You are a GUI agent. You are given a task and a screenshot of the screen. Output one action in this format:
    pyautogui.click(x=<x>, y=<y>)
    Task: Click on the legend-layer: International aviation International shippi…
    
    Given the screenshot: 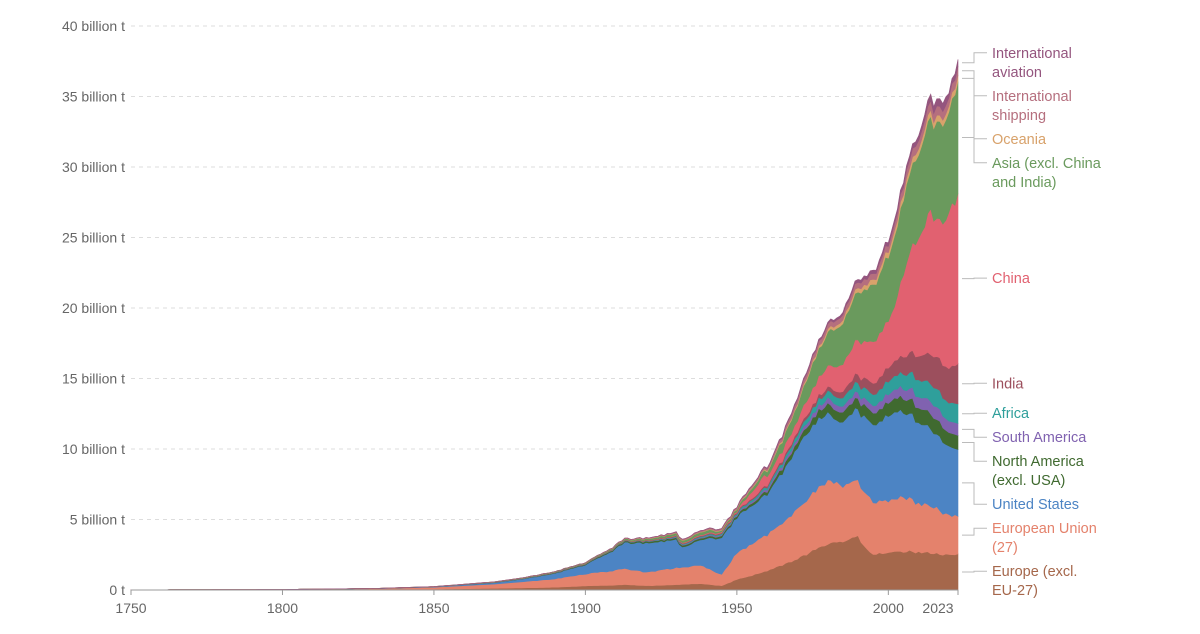 What is the action you would take?
    pyautogui.click(x=1032, y=322)
    